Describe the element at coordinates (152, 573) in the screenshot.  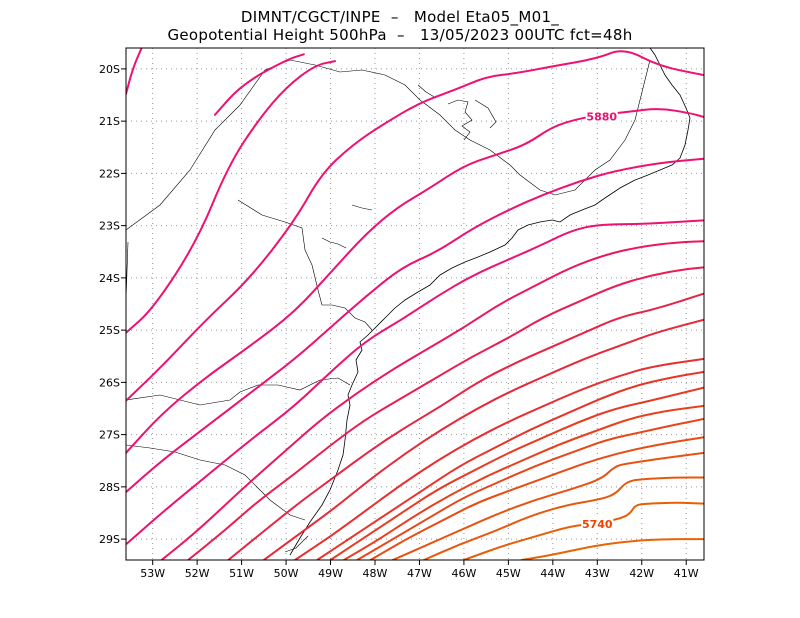
I see `lon-tick-label: 53W` at that location.